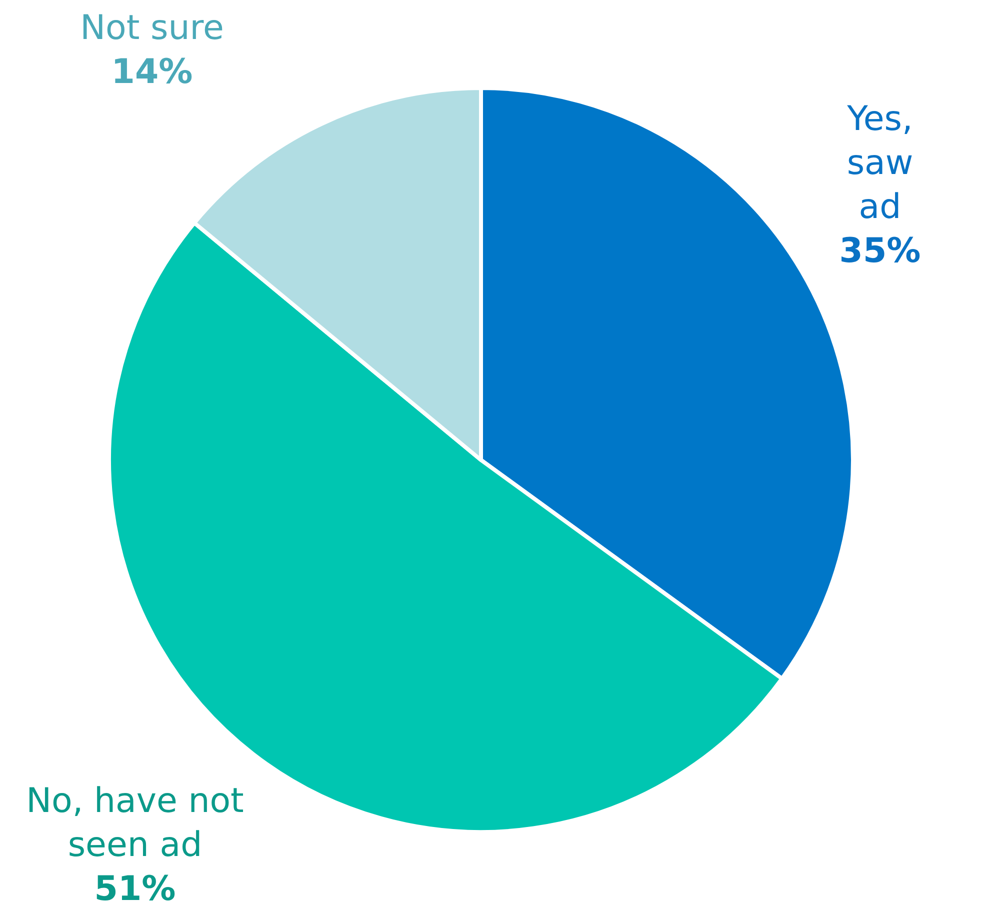 The image size is (992, 923). What do you see at coordinates (135, 823) in the screenshot?
I see `slice-label: No, have not seen ad` at bounding box center [135, 823].